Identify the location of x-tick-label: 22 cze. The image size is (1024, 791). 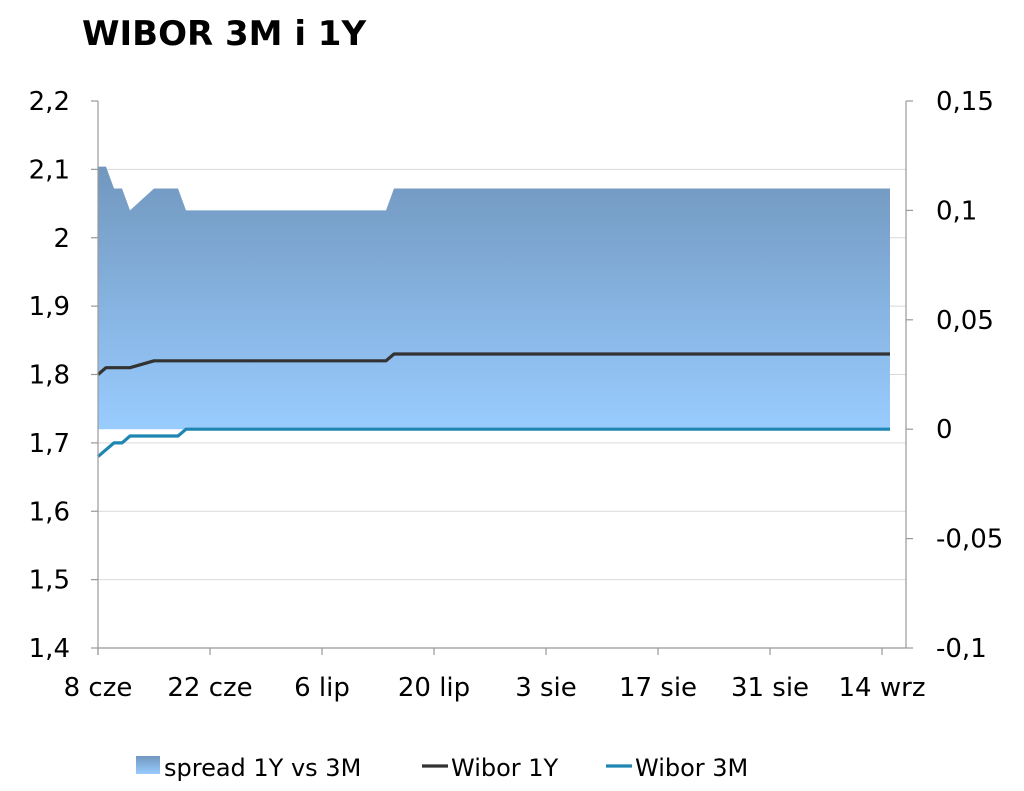
(209, 688).